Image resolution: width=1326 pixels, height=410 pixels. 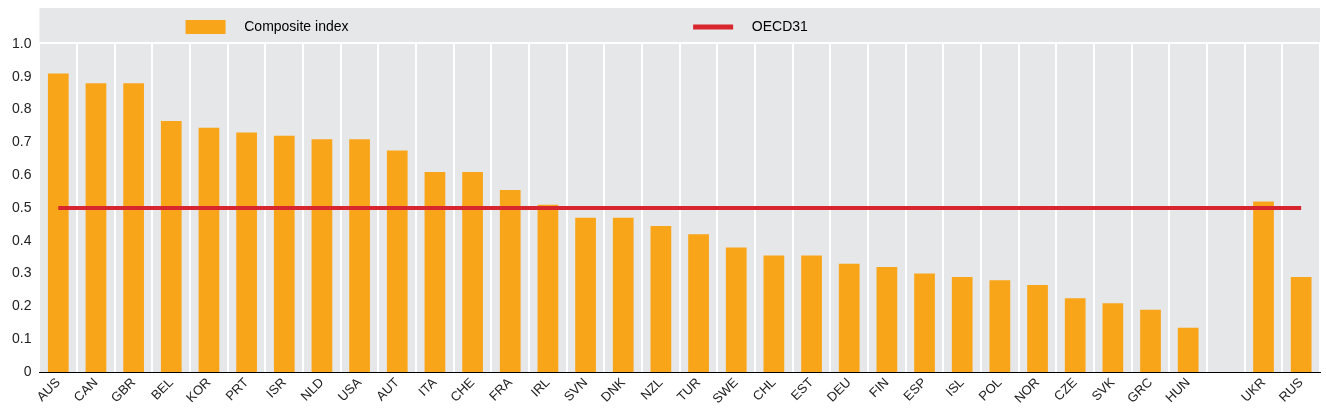 I want to click on x-tick-label: FIN, so click(x=879, y=387).